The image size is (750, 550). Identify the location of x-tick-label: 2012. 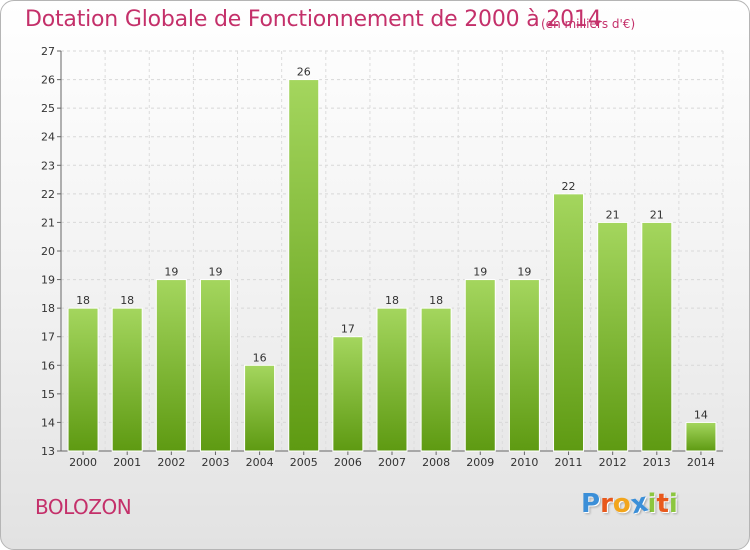
(613, 462).